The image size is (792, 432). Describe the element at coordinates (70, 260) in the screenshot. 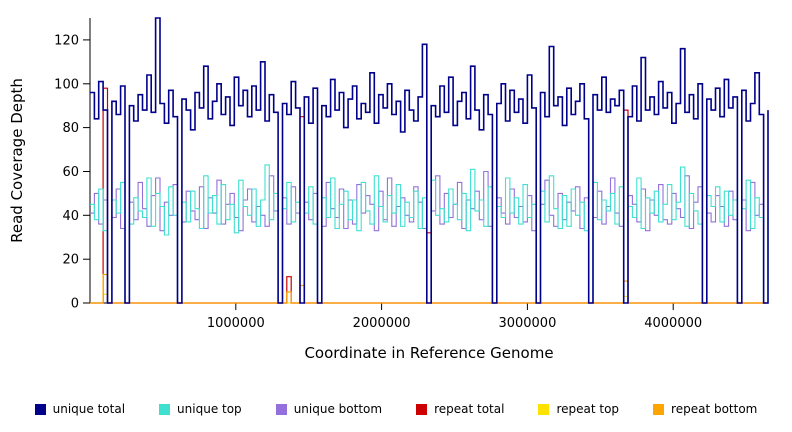

I see `y-tick-label: 20` at that location.